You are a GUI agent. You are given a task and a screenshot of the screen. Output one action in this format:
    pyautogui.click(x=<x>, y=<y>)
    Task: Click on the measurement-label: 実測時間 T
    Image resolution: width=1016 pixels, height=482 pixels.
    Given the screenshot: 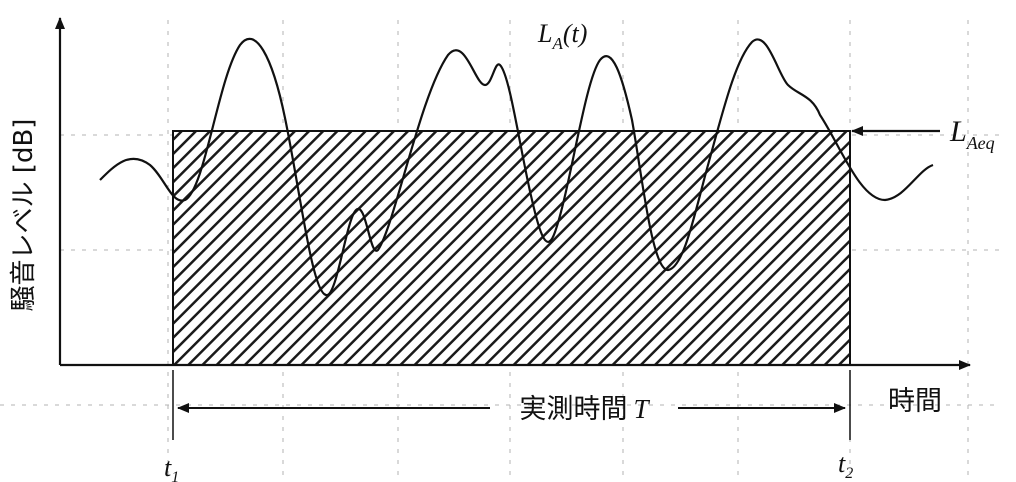 What is the action you would take?
    pyautogui.click(x=584, y=409)
    